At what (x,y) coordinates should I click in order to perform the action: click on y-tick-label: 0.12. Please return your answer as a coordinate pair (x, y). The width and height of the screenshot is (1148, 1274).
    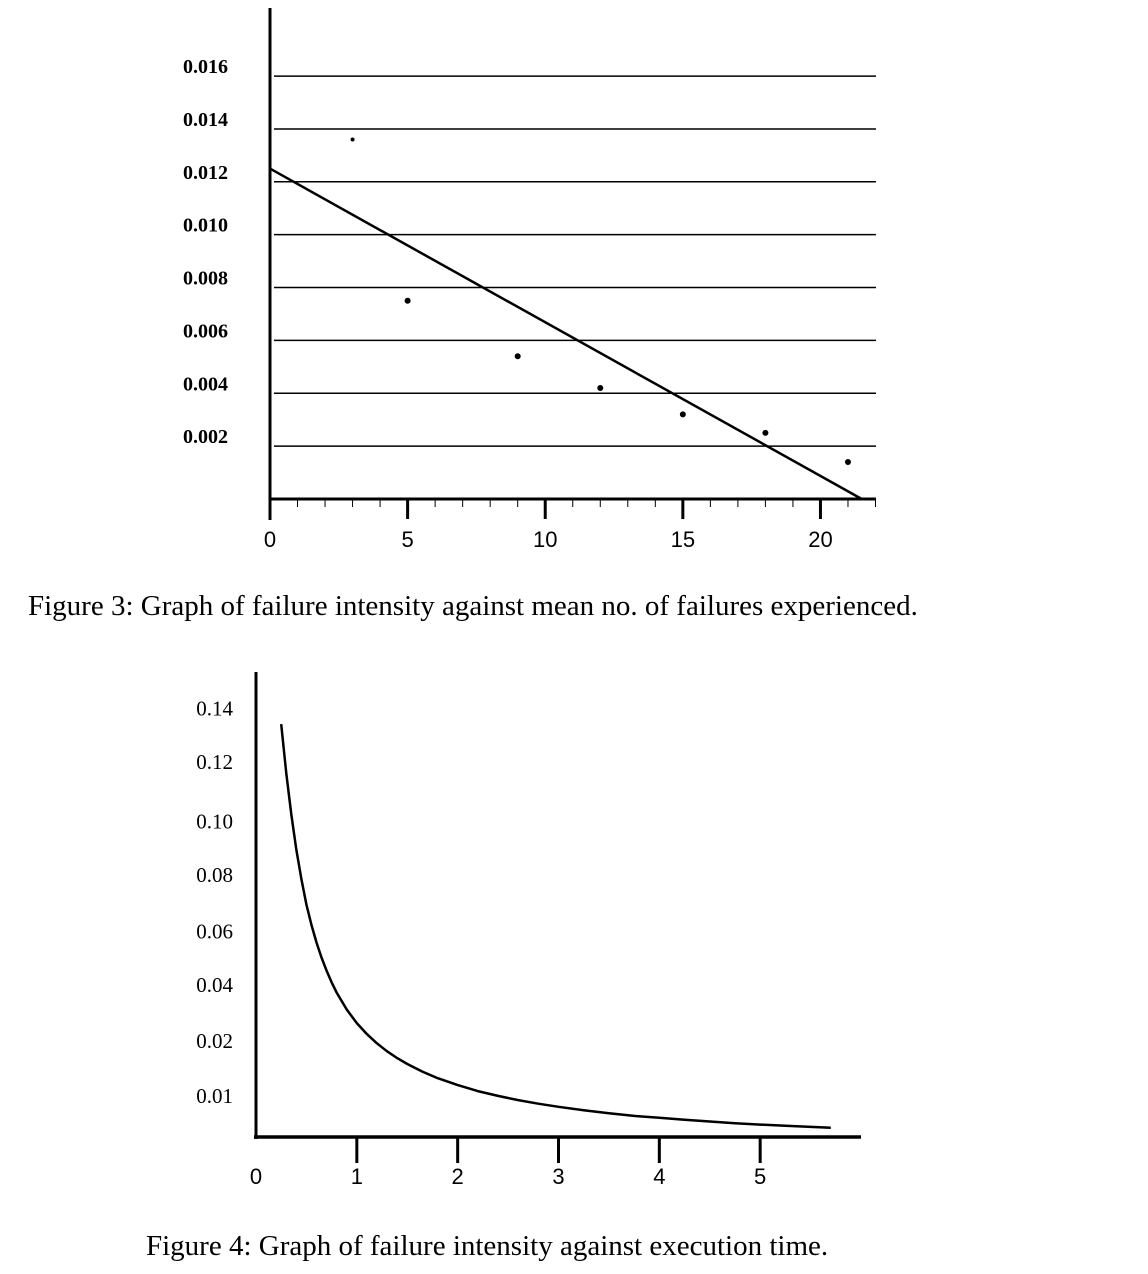
    Looking at the image, I should click on (214, 762).